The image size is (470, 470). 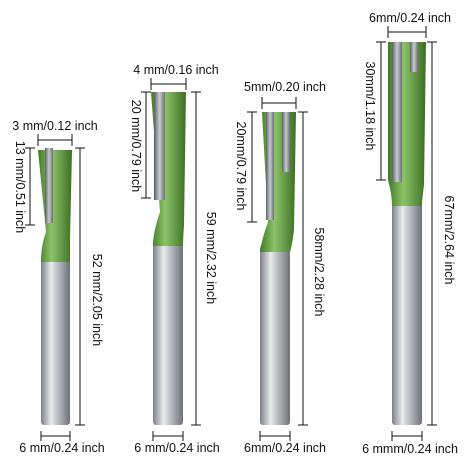 I want to click on total-length-label: 52 mm/2.05 inch, so click(x=97, y=300).